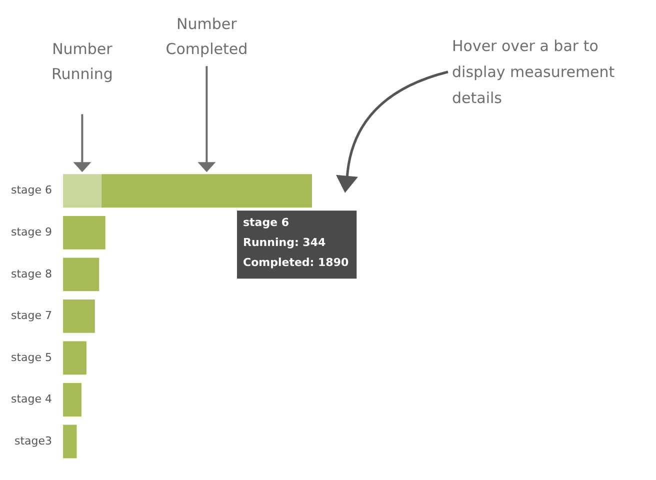 The width and height of the screenshot is (656, 480). What do you see at coordinates (31, 273) in the screenshot?
I see `y-tick-label: stage 8` at bounding box center [31, 273].